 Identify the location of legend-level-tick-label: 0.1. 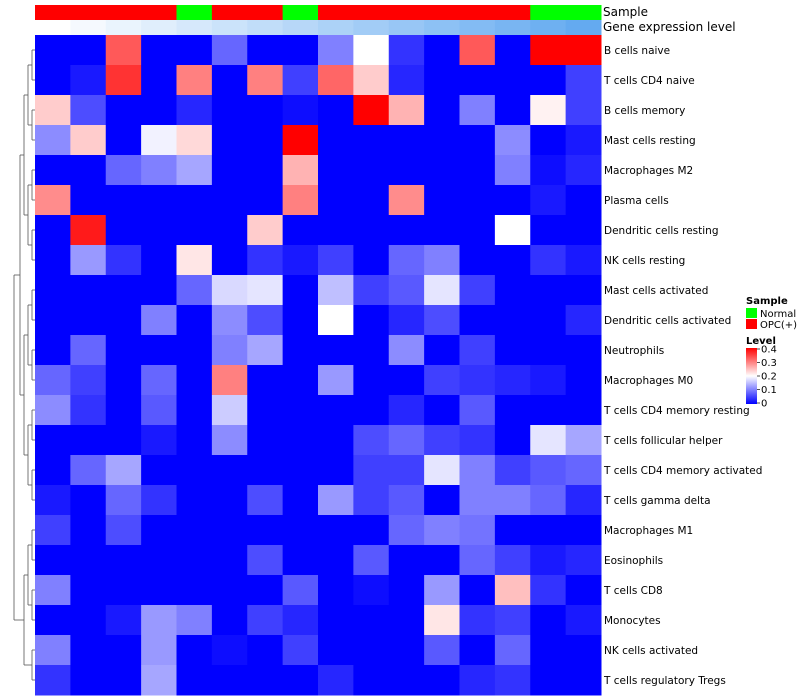
(769, 390).